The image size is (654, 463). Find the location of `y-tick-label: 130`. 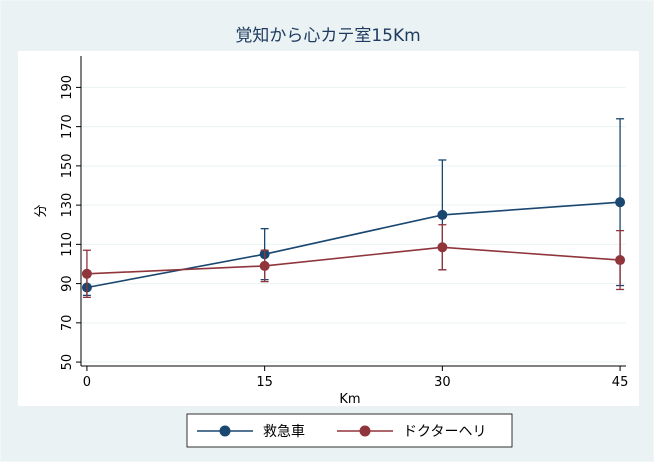

y-tick-label: 130 is located at coordinates (67, 205).